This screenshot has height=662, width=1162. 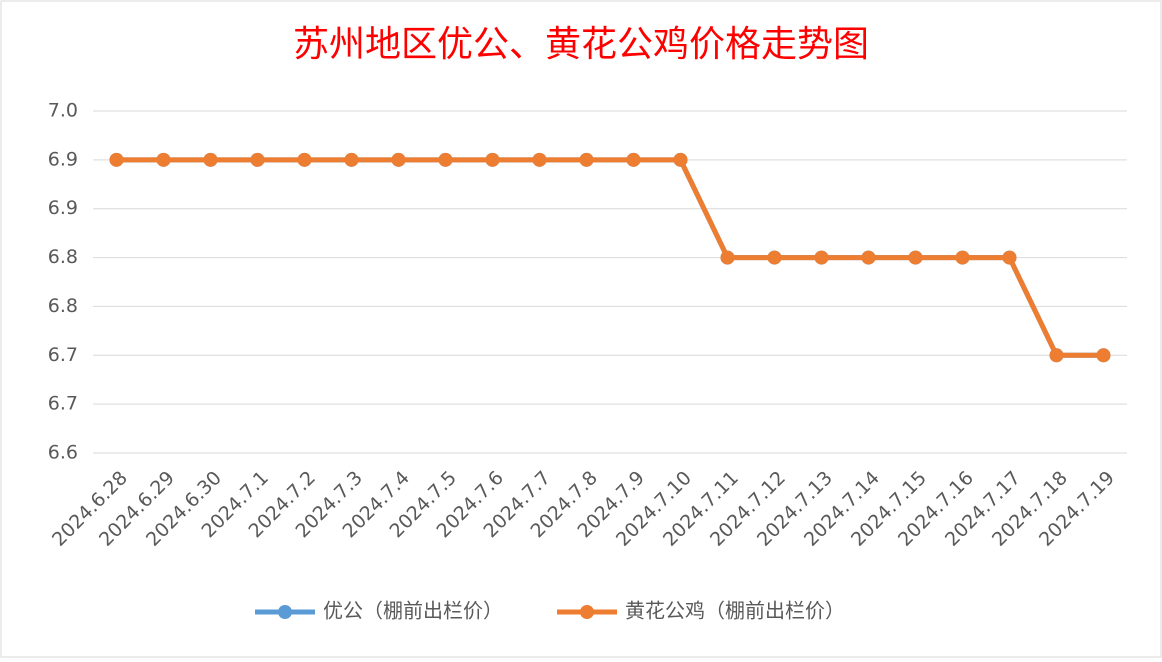 What do you see at coordinates (413, 611) in the screenshot?
I see `legend-label: 优公（棚前出栏价）` at bounding box center [413, 611].